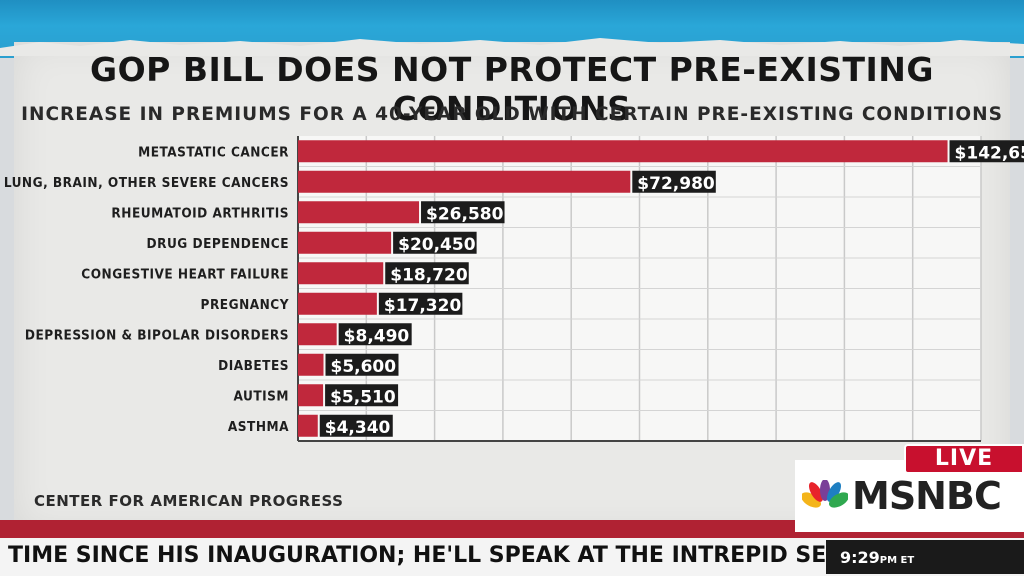 The width and height of the screenshot is (1024, 576). What do you see at coordinates (245, 305) in the screenshot?
I see `category-label: PREGNANCY` at bounding box center [245, 305].